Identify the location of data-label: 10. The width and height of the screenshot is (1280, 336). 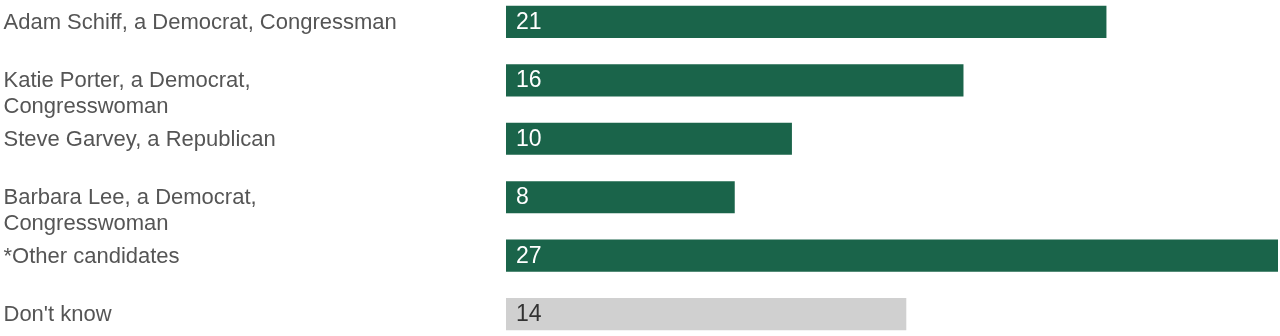
(529, 137).